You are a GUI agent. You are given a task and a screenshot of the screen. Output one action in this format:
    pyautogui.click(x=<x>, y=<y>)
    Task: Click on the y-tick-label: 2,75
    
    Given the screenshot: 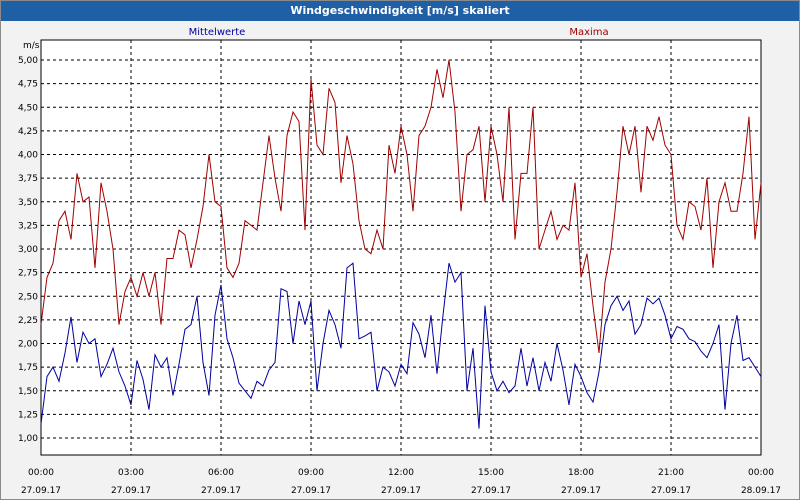 What is the action you would take?
    pyautogui.click(x=28, y=274)
    